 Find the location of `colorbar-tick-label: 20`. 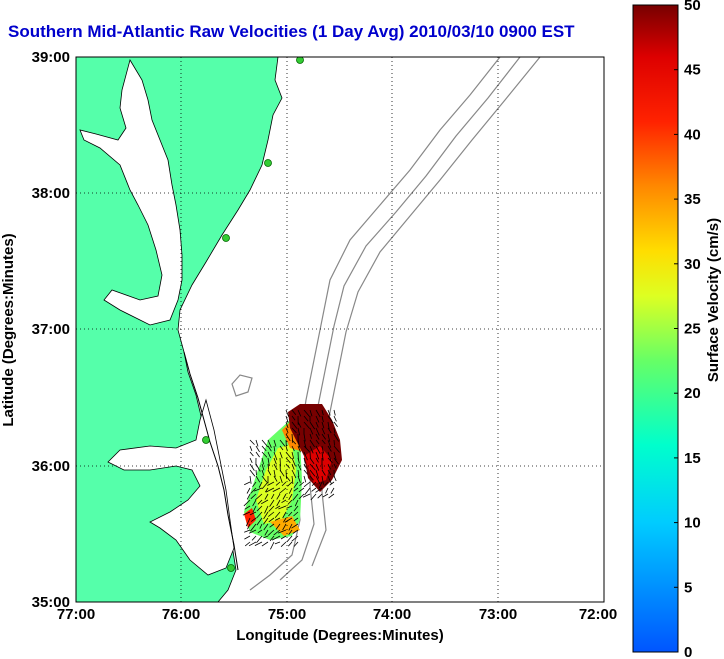

colorbar-tick-label: 20 is located at coordinates (692, 393).